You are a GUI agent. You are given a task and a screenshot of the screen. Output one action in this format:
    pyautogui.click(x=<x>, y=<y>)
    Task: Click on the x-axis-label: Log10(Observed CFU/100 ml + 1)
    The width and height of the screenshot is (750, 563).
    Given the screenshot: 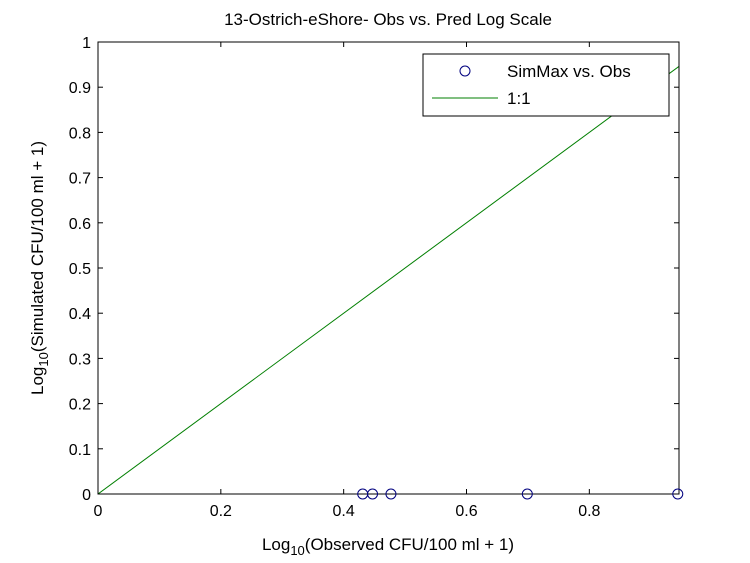 What is the action you would take?
    pyautogui.click(x=388, y=546)
    